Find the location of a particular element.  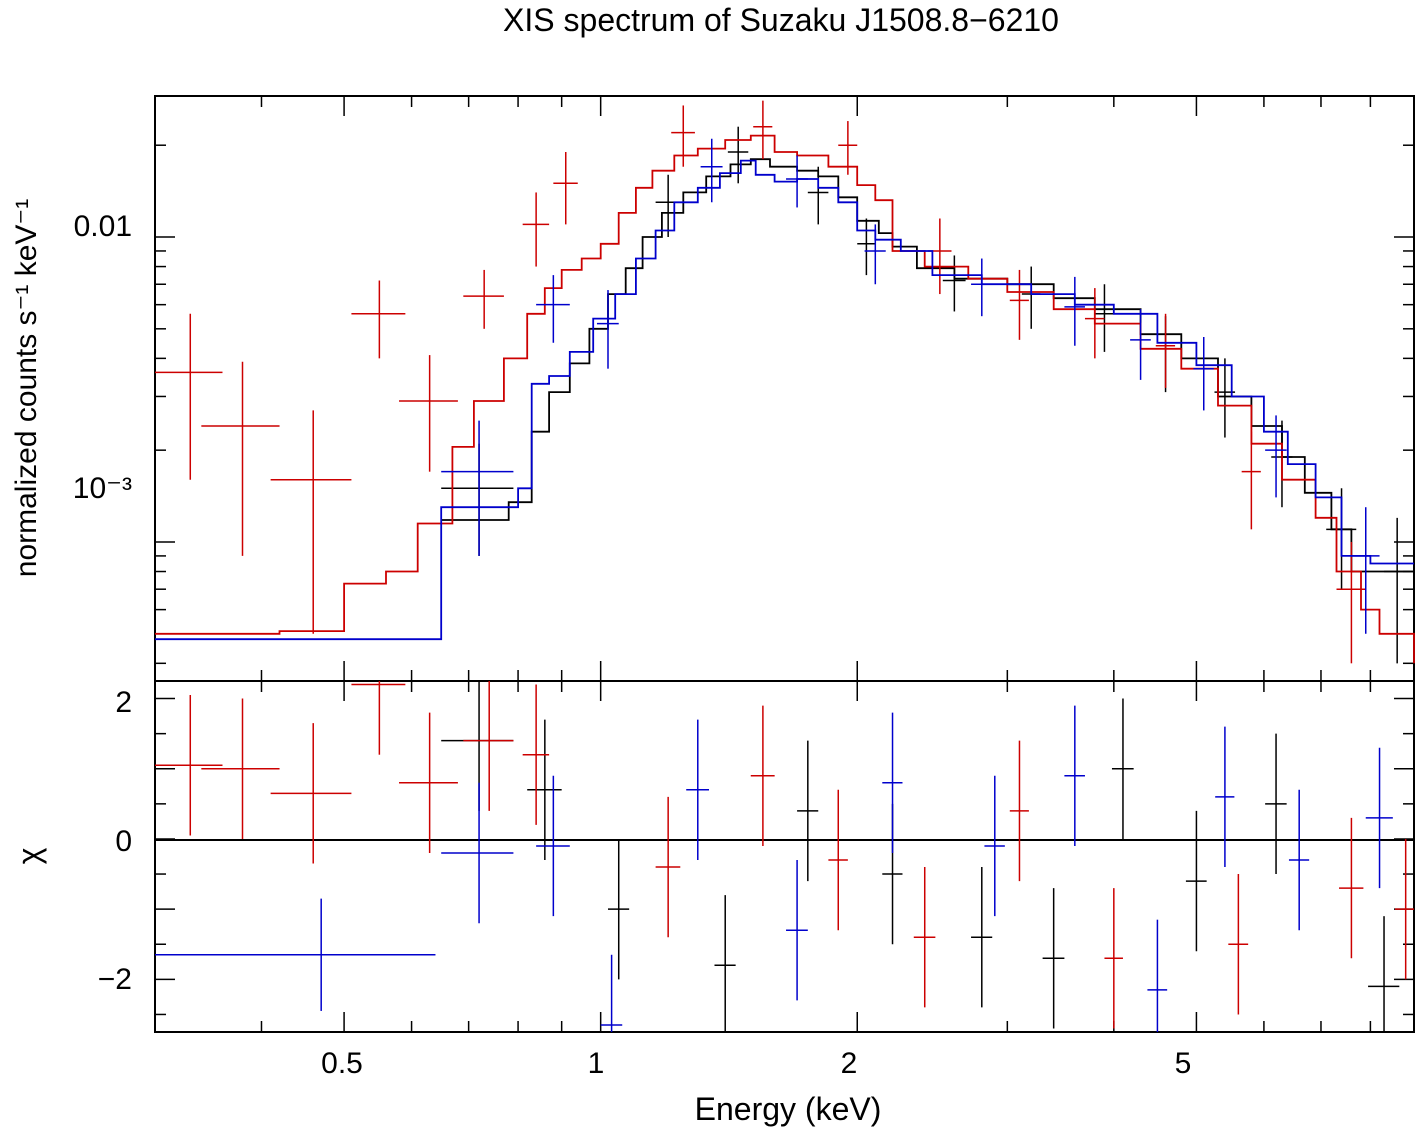

x-axis-label: Energy (keV) is located at coordinates (788, 1109).